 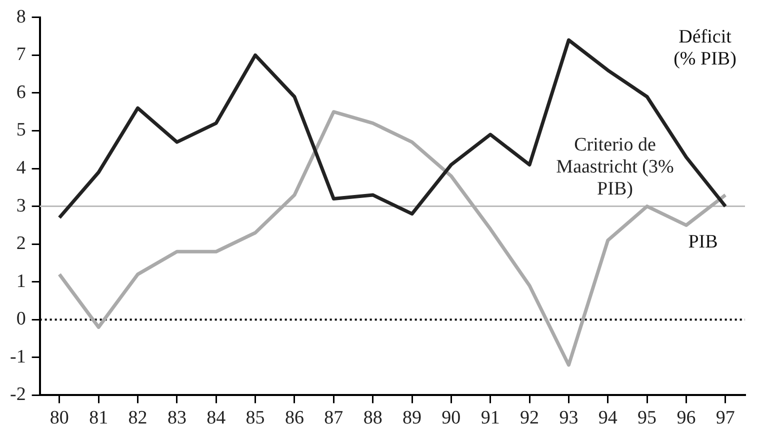 I want to click on x-tick-label: 94, so click(x=608, y=418).